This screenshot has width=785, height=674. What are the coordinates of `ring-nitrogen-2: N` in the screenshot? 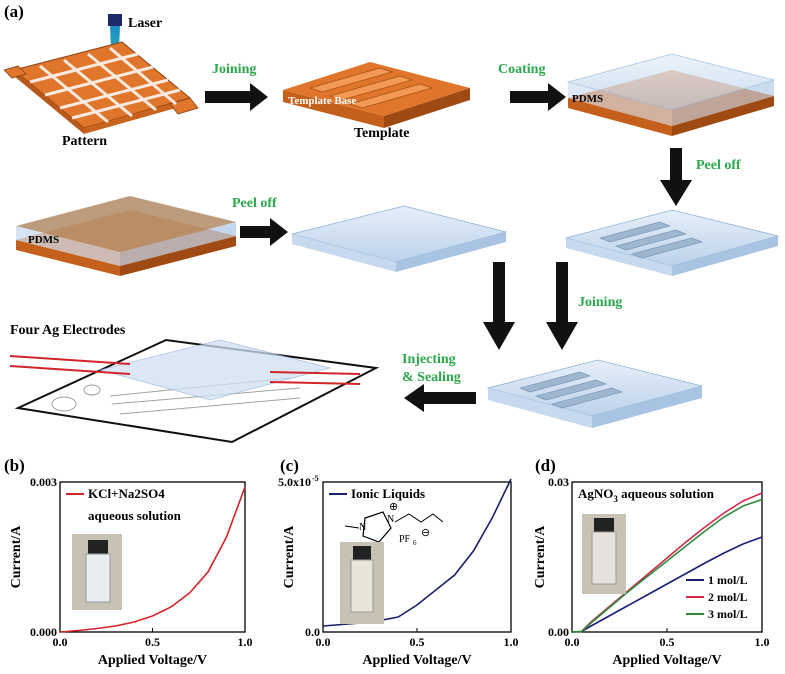 It's located at (390, 519).